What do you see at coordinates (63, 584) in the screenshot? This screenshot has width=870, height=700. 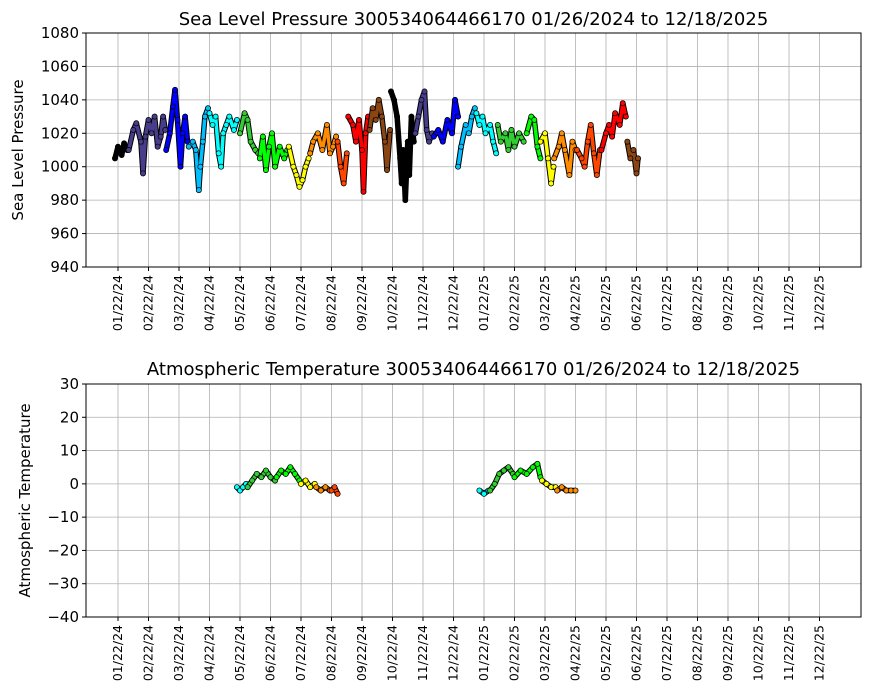 I see `y-tick-label: −30` at bounding box center [63, 584].